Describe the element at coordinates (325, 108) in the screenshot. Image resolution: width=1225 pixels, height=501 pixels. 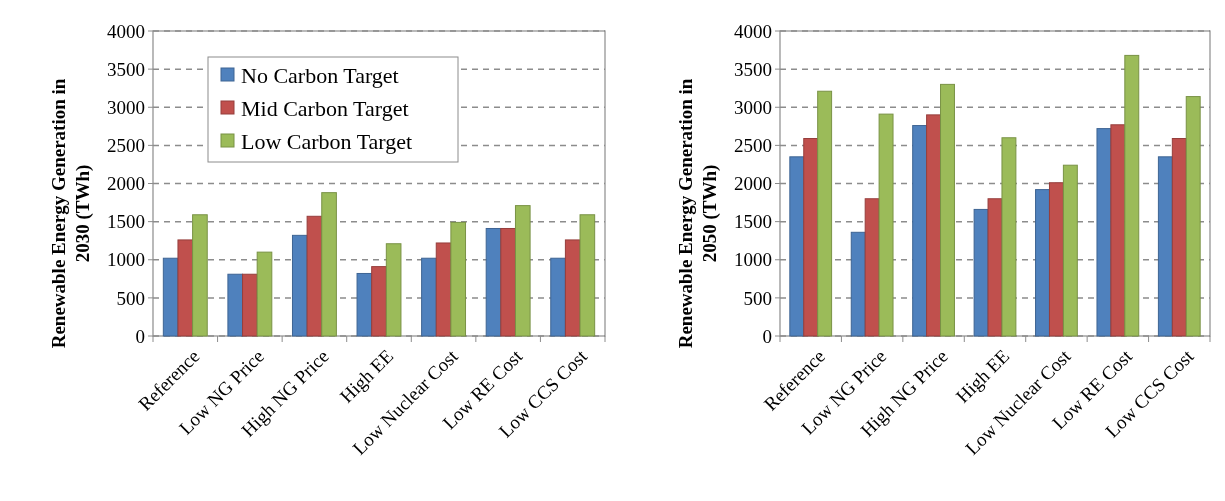
I see `legend-label: Mid Carbon Target` at that location.